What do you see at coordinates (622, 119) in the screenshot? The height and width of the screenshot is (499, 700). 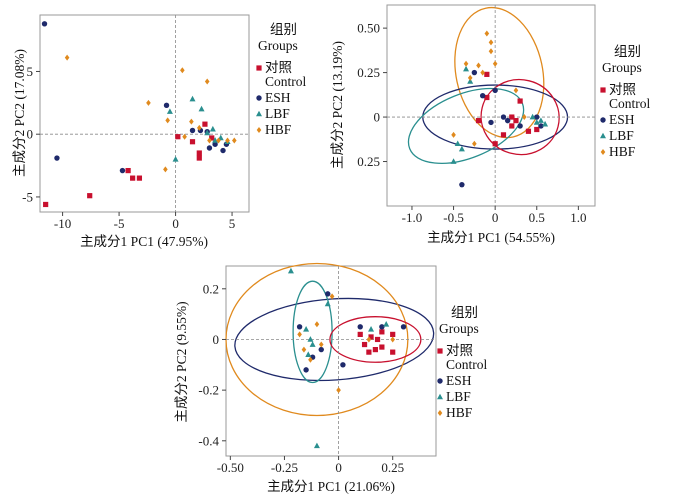 I see `legend-label-esh: ESH` at bounding box center [622, 119].